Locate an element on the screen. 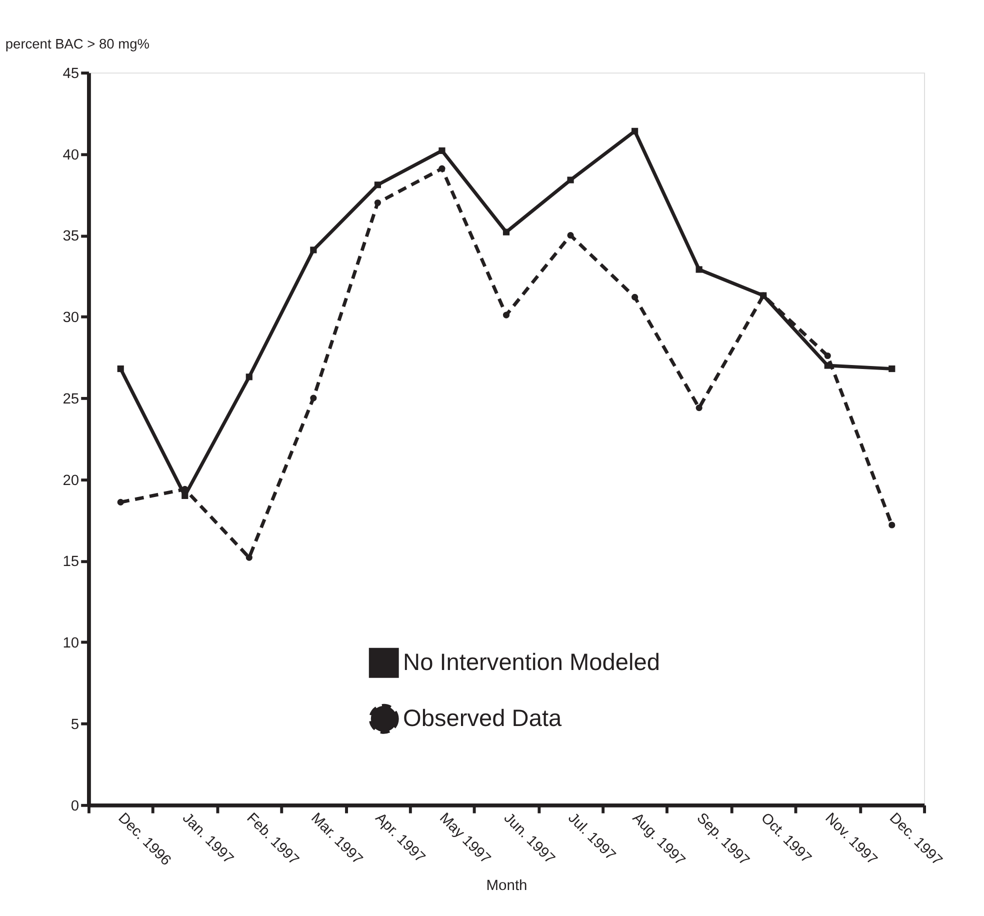 Image resolution: width=984 pixels, height=916 pixels. x-axis-title: Month is located at coordinates (507, 886).